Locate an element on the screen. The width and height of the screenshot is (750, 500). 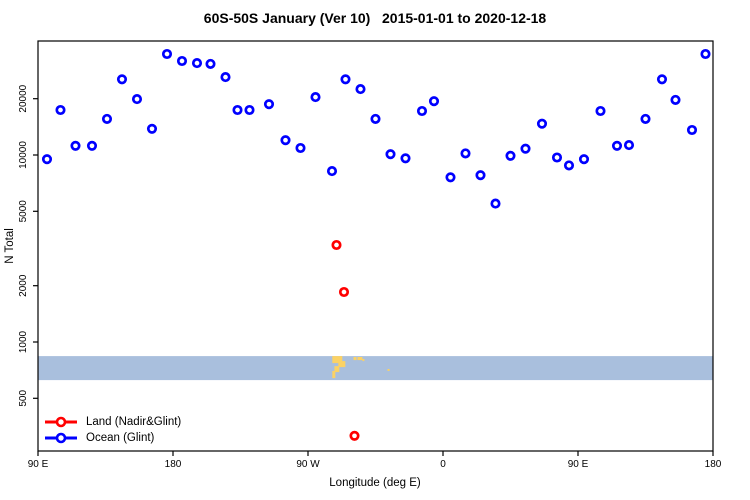
x-axis-label: Longitude (deg E) is located at coordinates (375, 483).